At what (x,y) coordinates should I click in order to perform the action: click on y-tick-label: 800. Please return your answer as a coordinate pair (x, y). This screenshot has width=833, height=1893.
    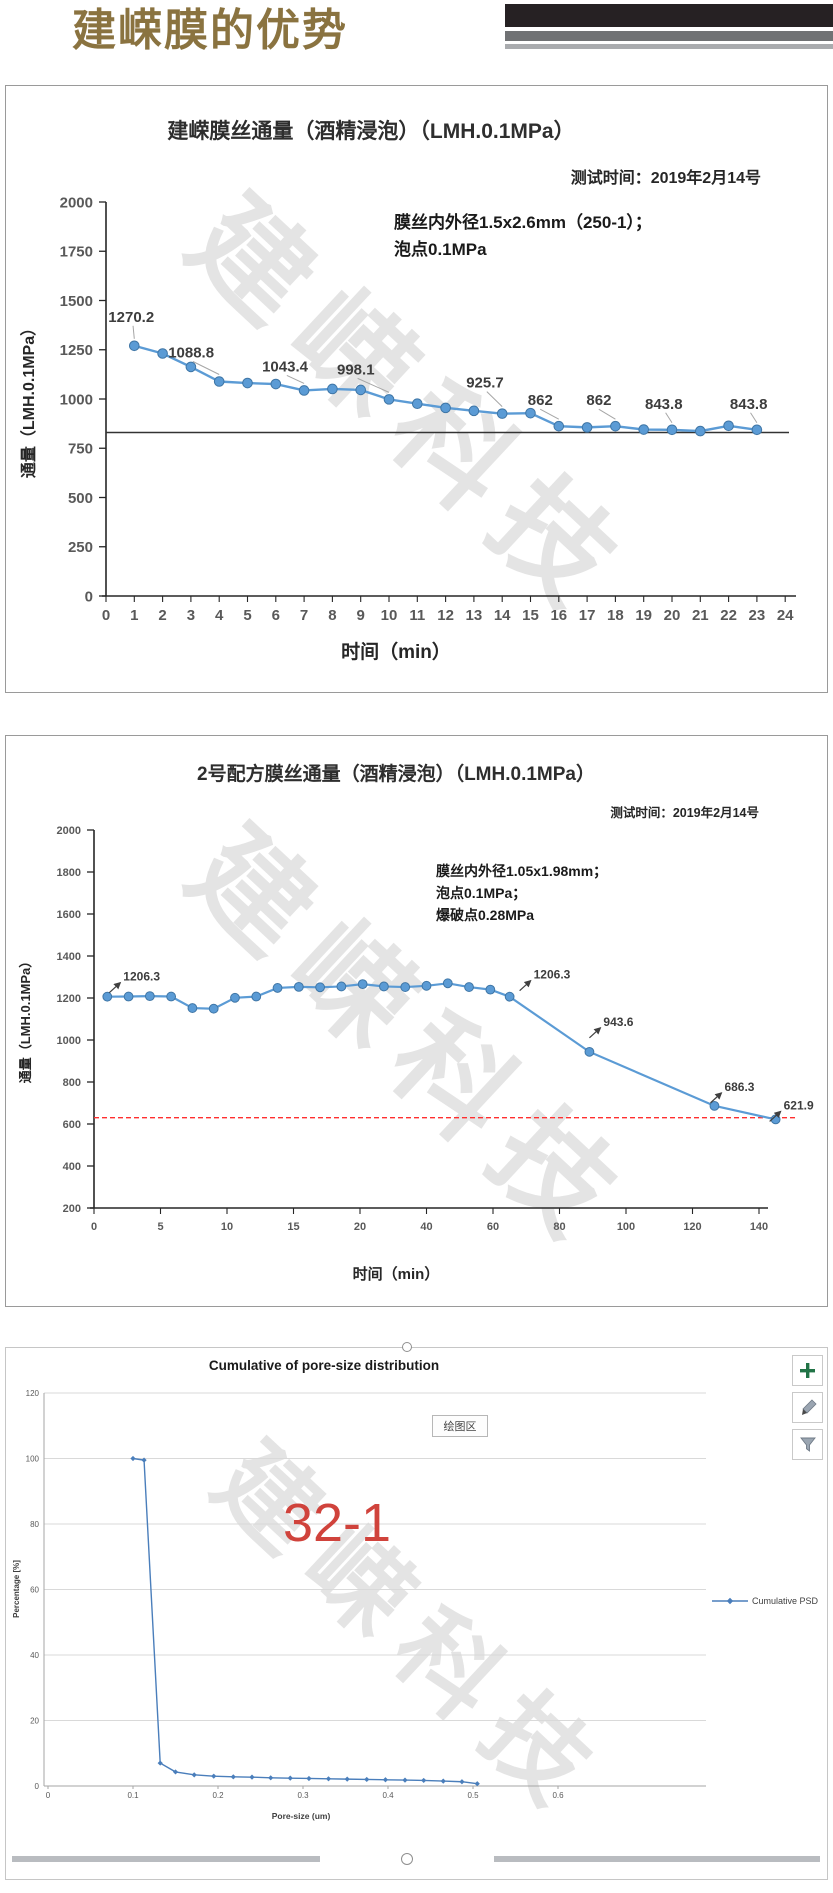
    Looking at the image, I should click on (72, 1083).